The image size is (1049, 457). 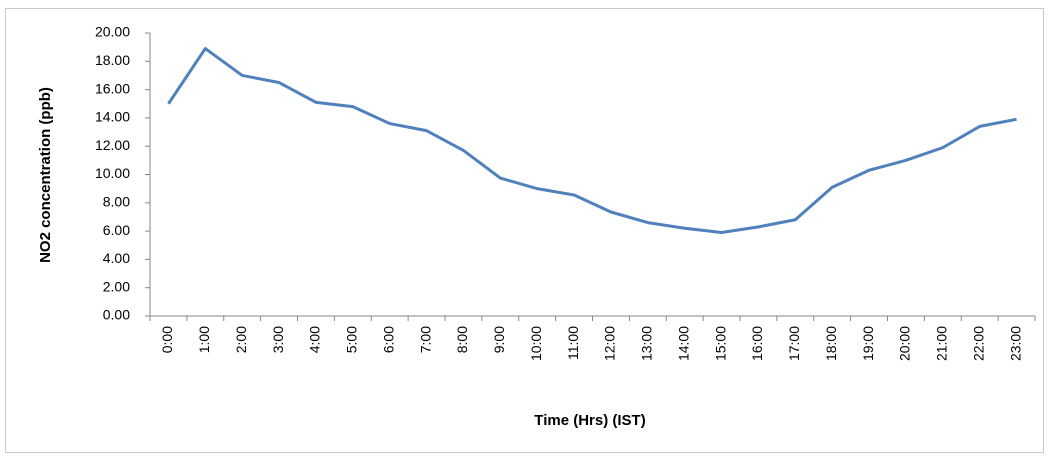 What do you see at coordinates (757, 343) in the screenshot?
I see `x-tick-label: 16:00` at bounding box center [757, 343].